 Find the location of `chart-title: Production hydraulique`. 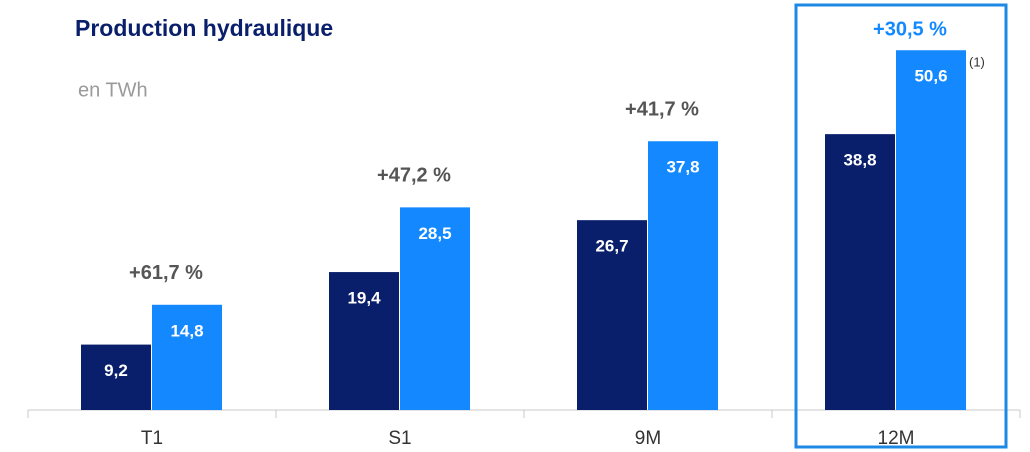

chart-title: Production hydraulique is located at coordinates (204, 28).